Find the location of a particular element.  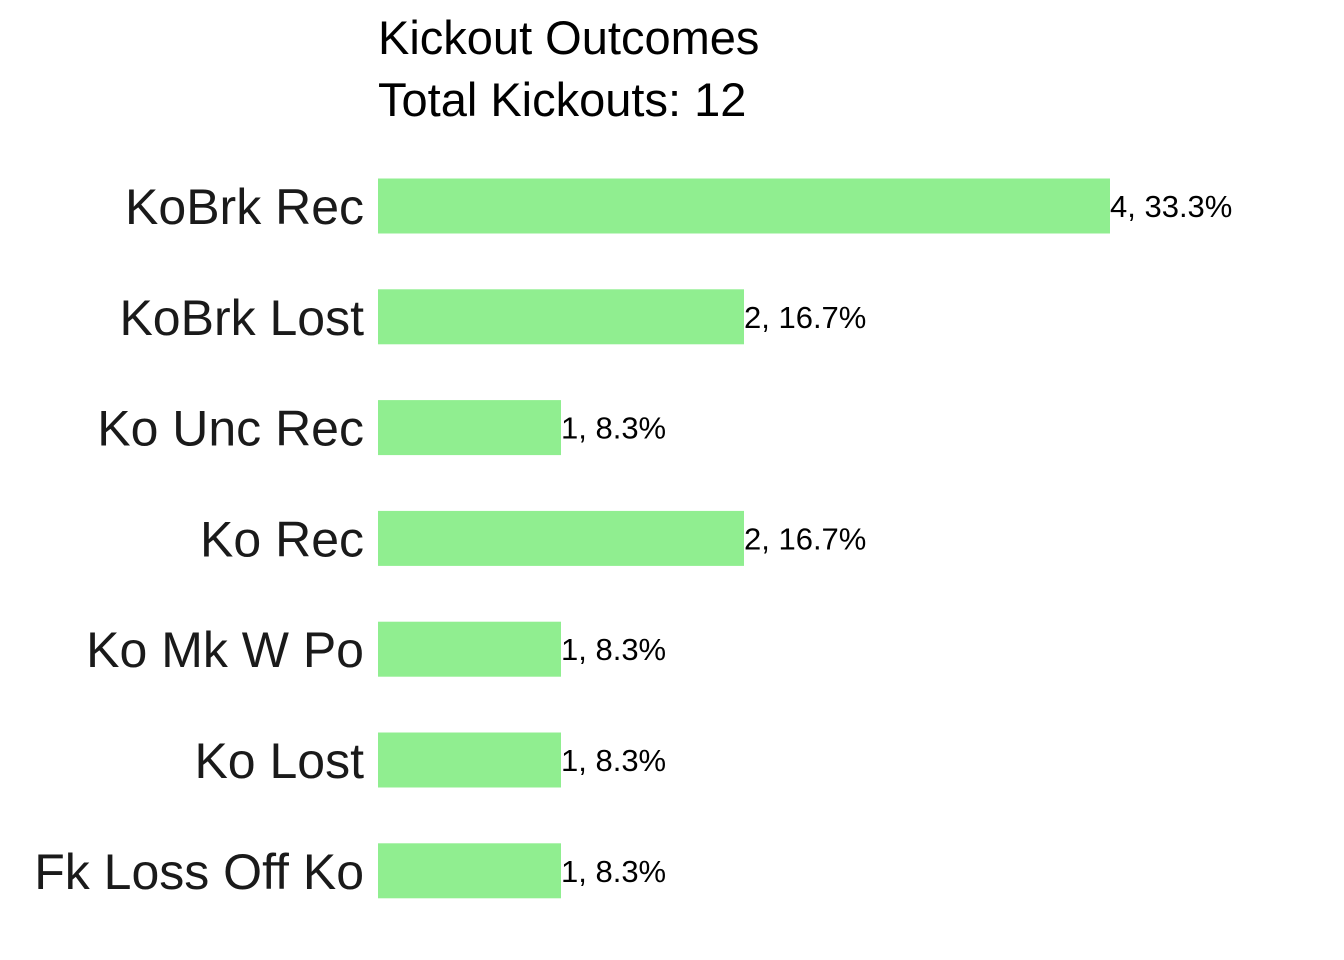

category-label: Ko Unc Rec is located at coordinates (230, 429).